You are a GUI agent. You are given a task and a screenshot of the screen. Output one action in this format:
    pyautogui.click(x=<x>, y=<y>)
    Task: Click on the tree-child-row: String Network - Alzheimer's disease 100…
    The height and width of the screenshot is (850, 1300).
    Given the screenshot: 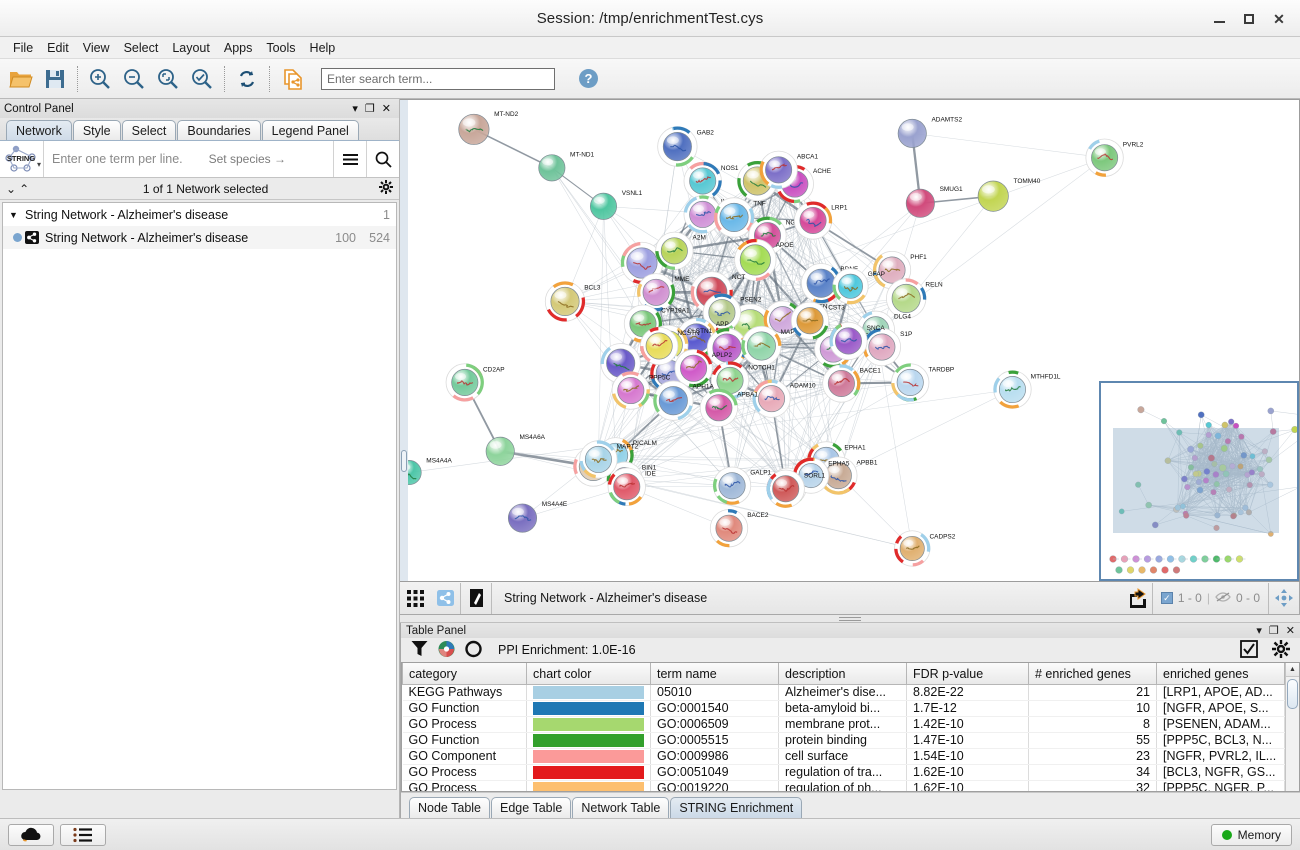 What is the action you would take?
    pyautogui.click(x=199, y=237)
    